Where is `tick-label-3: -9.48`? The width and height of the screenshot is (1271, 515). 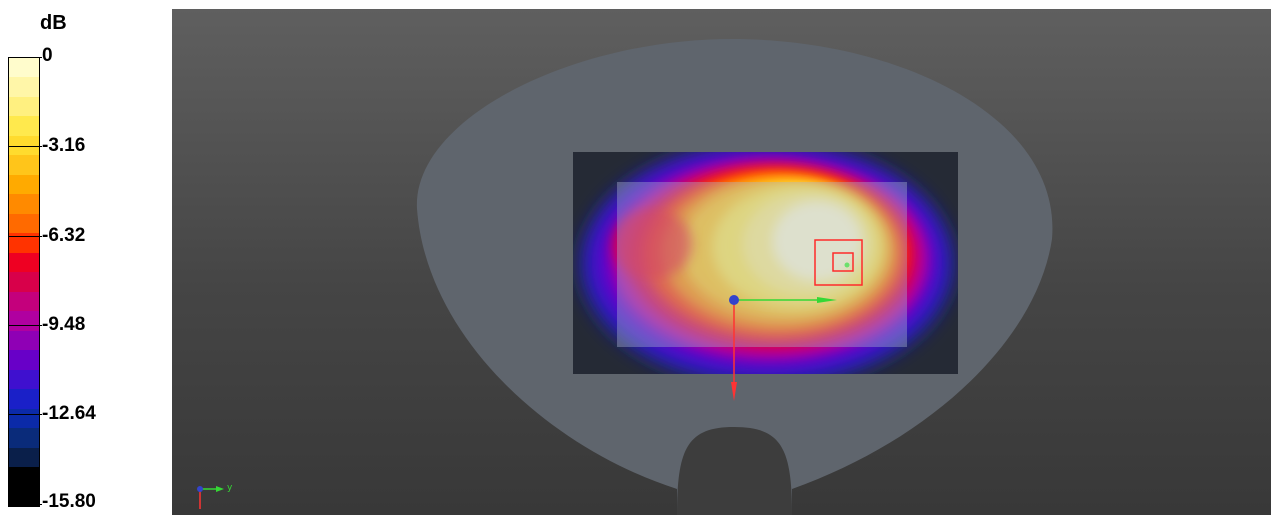 tick-label-3: -9.48 is located at coordinates (64, 324).